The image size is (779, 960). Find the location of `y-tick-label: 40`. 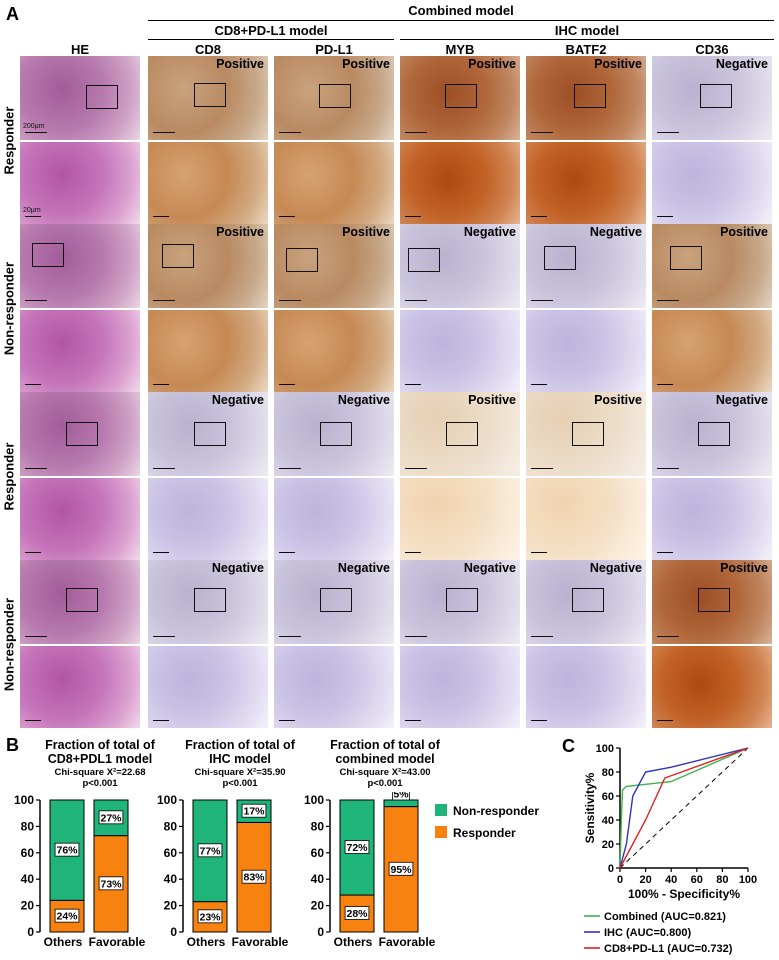

y-tick-label: 40 is located at coordinates (171, 879).